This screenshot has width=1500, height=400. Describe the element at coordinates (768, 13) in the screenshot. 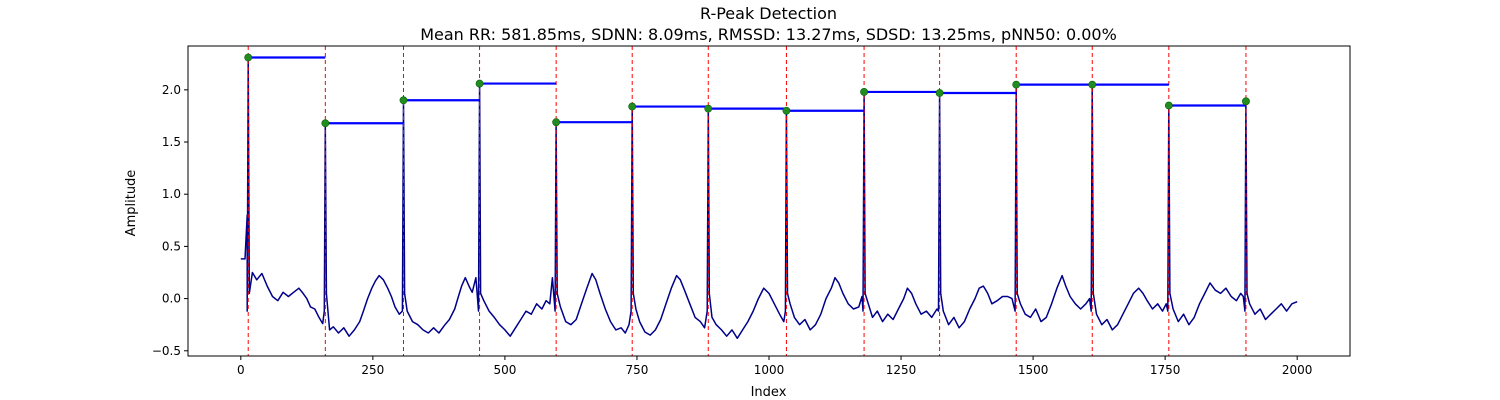

I see `chart-title: R-Peak Detection` at that location.